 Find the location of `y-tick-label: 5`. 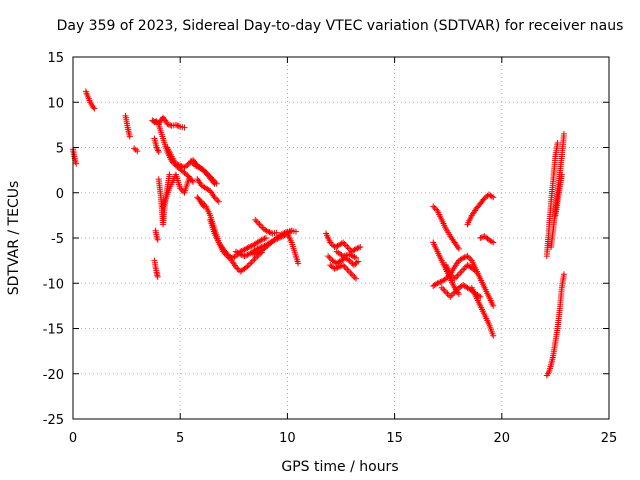

y-tick-label: 5 is located at coordinates (60, 149).